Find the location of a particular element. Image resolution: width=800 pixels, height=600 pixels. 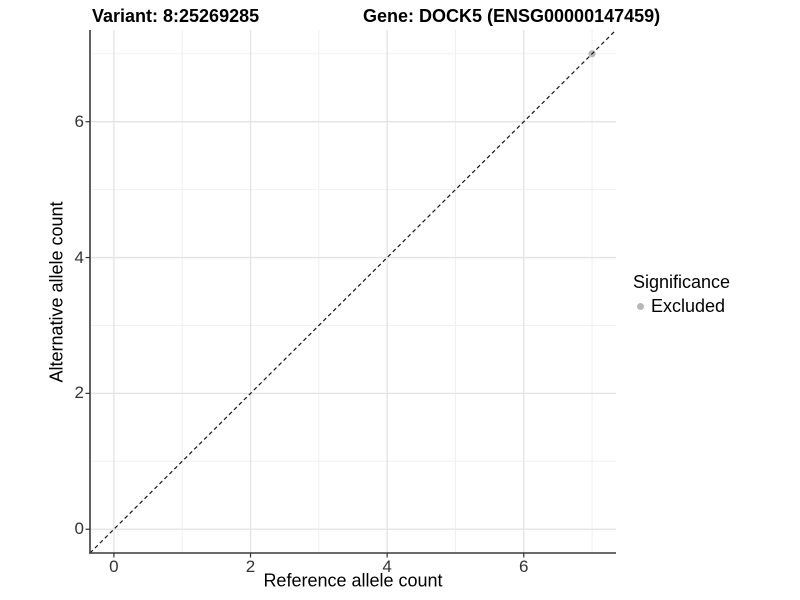

legend-entry-excluded: Excluded is located at coordinates (681, 306).